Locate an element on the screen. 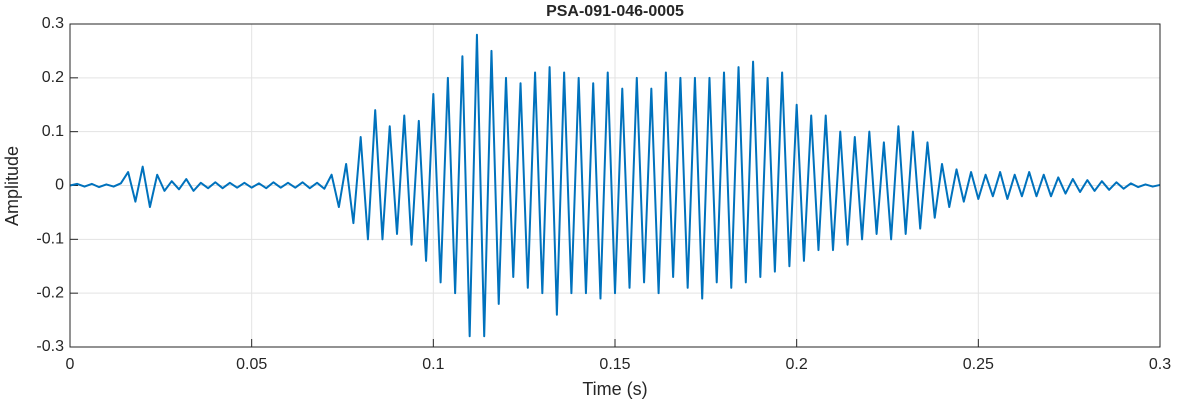 The width and height of the screenshot is (1177, 409). x-tick-label: 0.15 is located at coordinates (614, 364).